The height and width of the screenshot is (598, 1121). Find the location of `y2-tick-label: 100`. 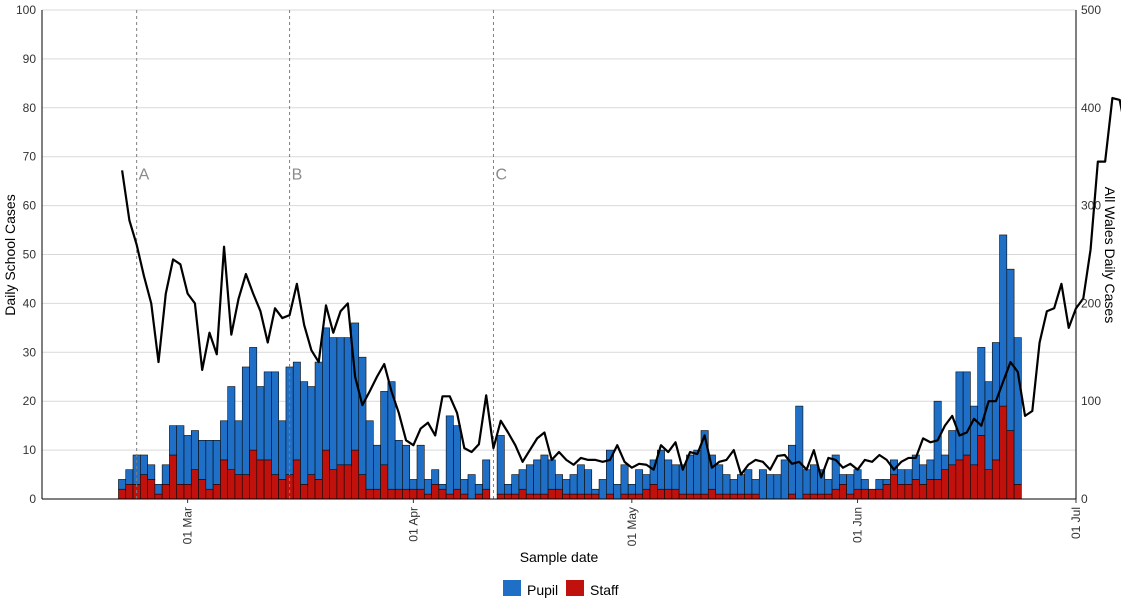

y2-tick-label: 100 is located at coordinates (1091, 401).